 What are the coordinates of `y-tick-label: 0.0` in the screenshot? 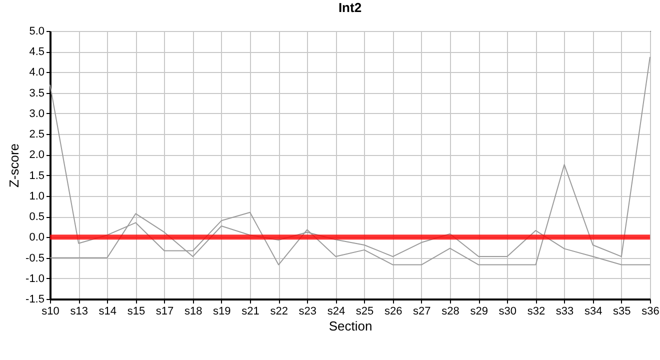 It's located at (36, 238).